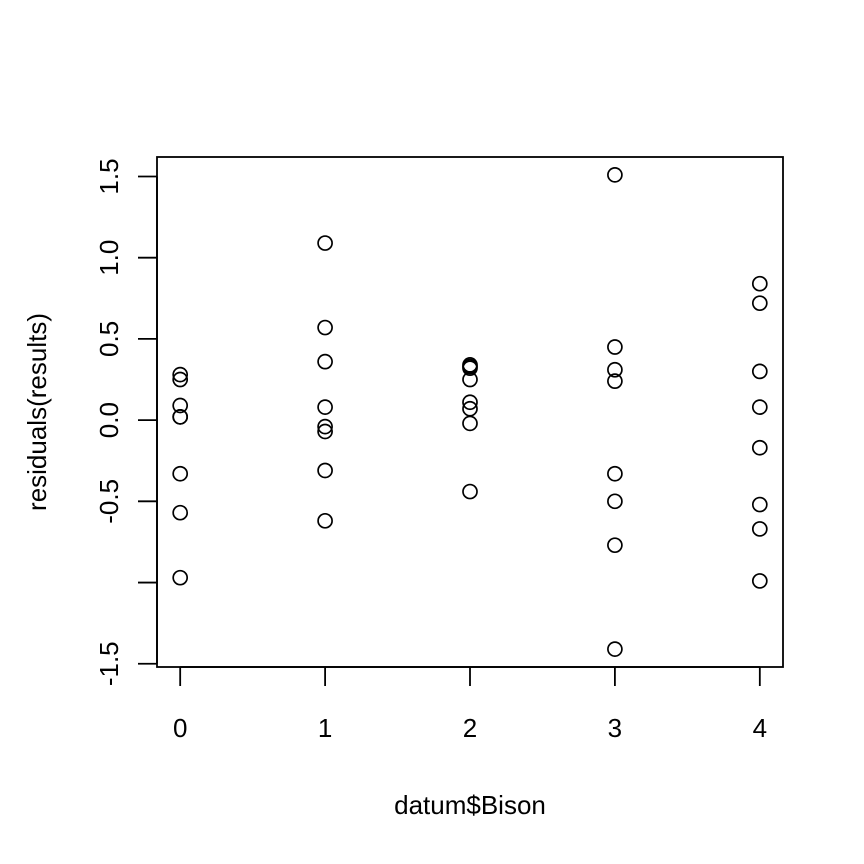 The image size is (864, 864). I want to click on y-axis: -1.5 -0.5 0.0 0.5 1.0 1.5, so click(126, 422).